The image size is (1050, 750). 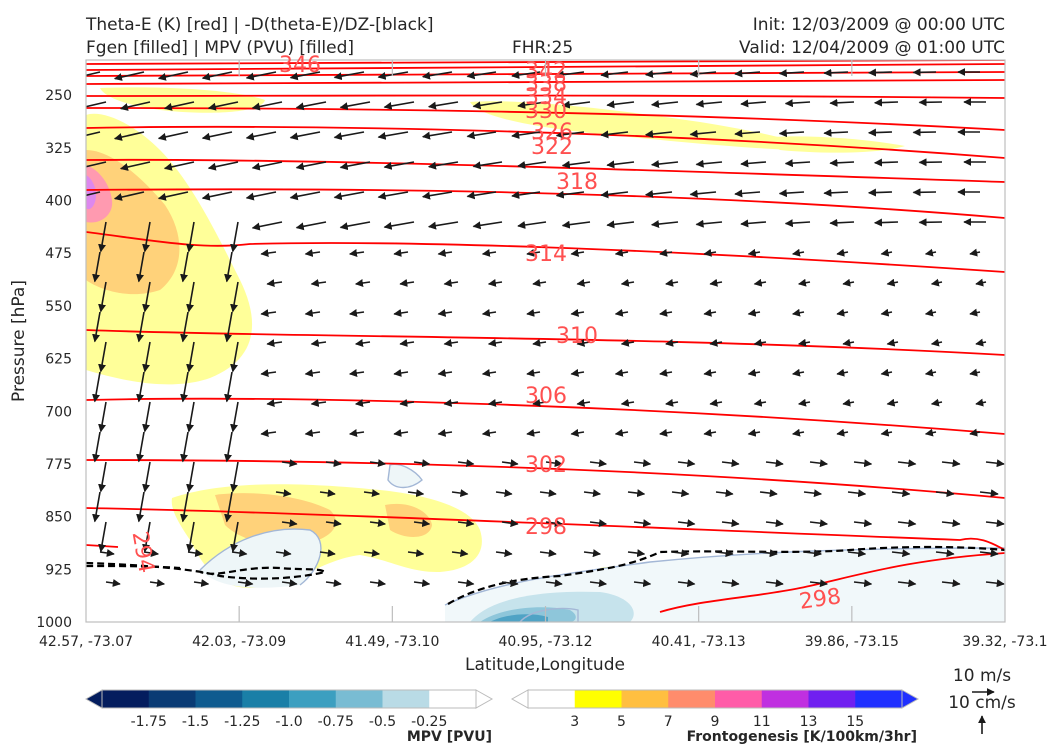 What do you see at coordinates (54, 623) in the screenshot?
I see `y-tick-label: 1000` at bounding box center [54, 623].